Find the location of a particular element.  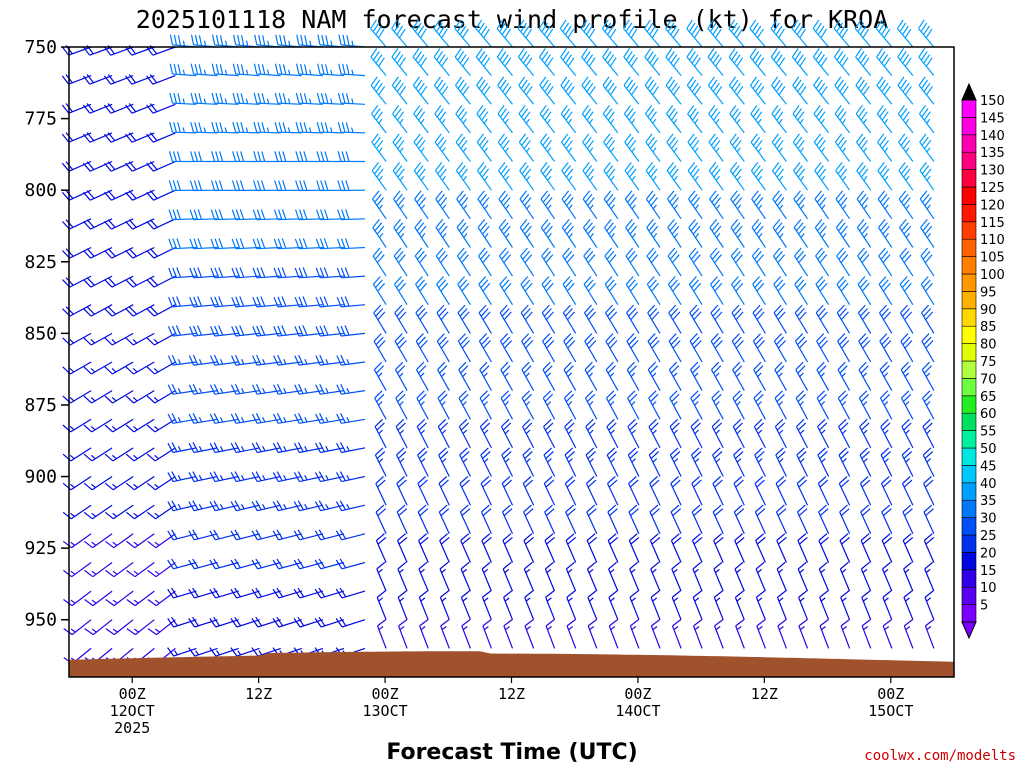

x-tick-label: 15OCT is located at coordinates (890, 711).